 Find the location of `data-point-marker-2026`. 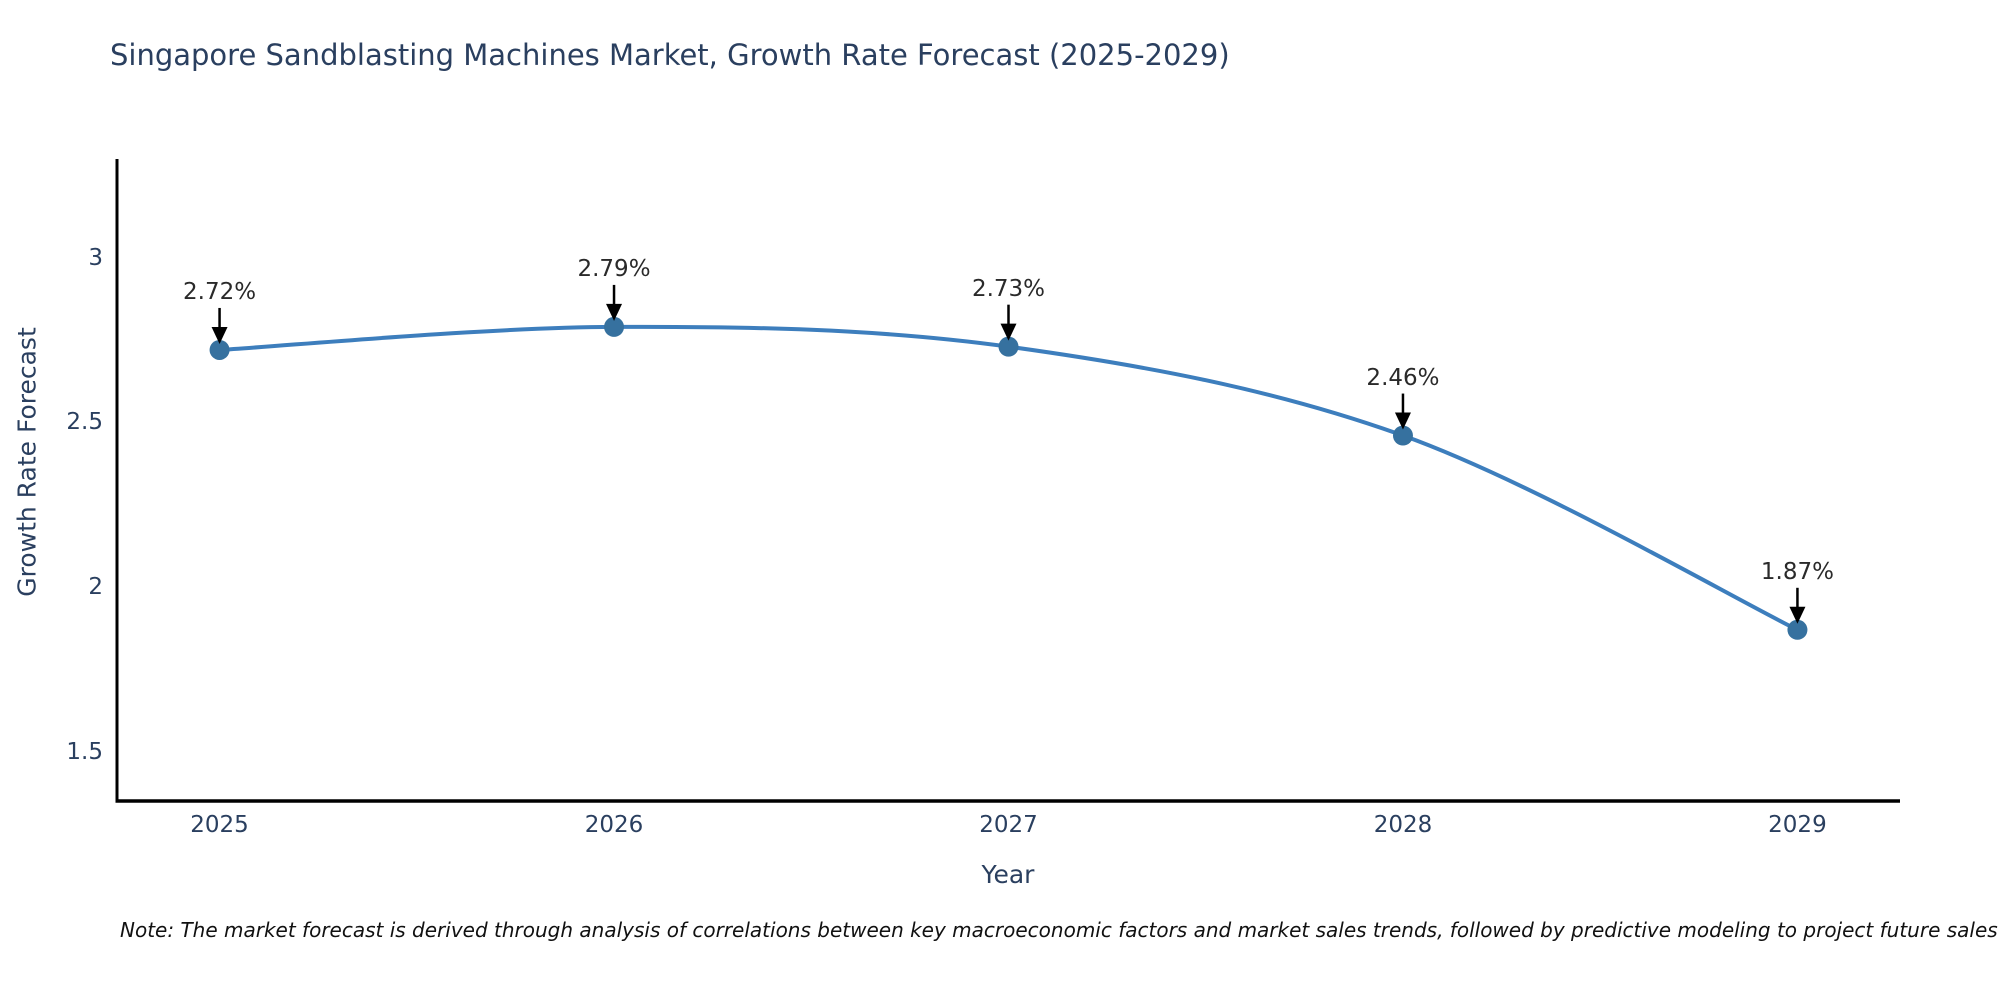

data-point-marker-2026 is located at coordinates (614, 326).